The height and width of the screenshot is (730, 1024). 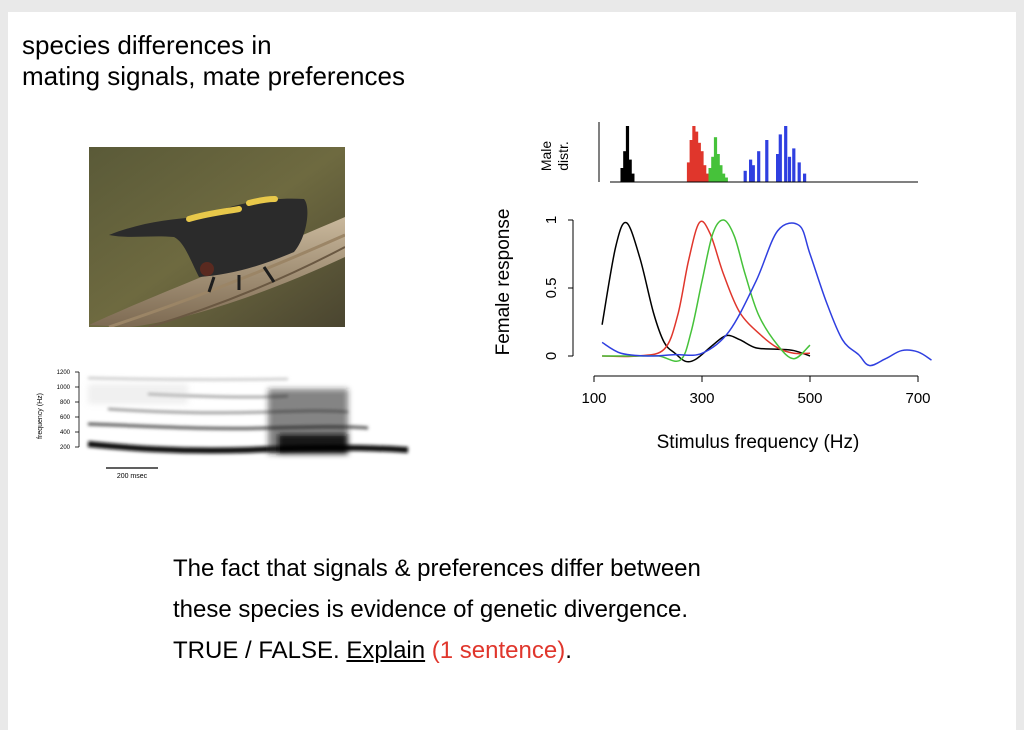 What do you see at coordinates (551, 288) in the screenshot?
I see `y-tick-label: 0.5` at bounding box center [551, 288].